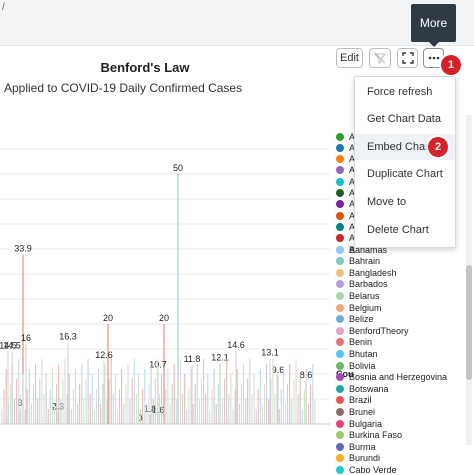  I want to click on data-label: 13.1, so click(270, 353).